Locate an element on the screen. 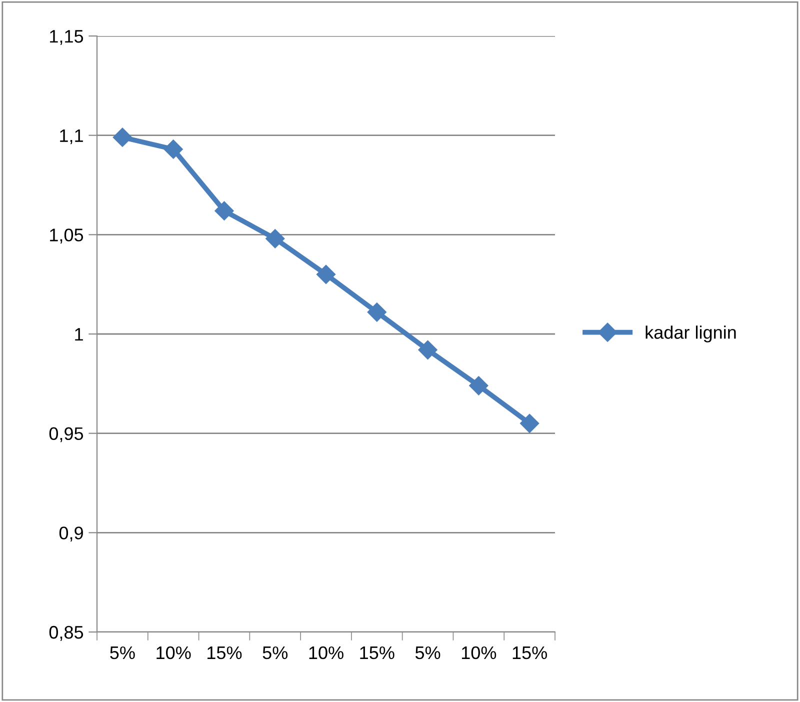 Image resolution: width=800 pixels, height=702 pixels. y-tick-label: 0,9 is located at coordinates (71, 534).